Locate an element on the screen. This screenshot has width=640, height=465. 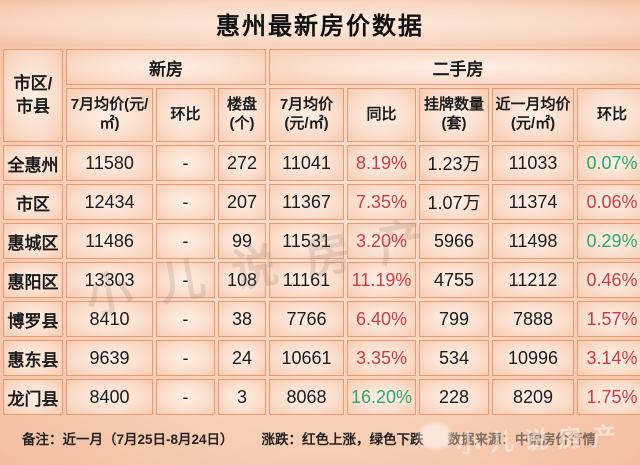
data-cell: 228 is located at coordinates (454, 397).